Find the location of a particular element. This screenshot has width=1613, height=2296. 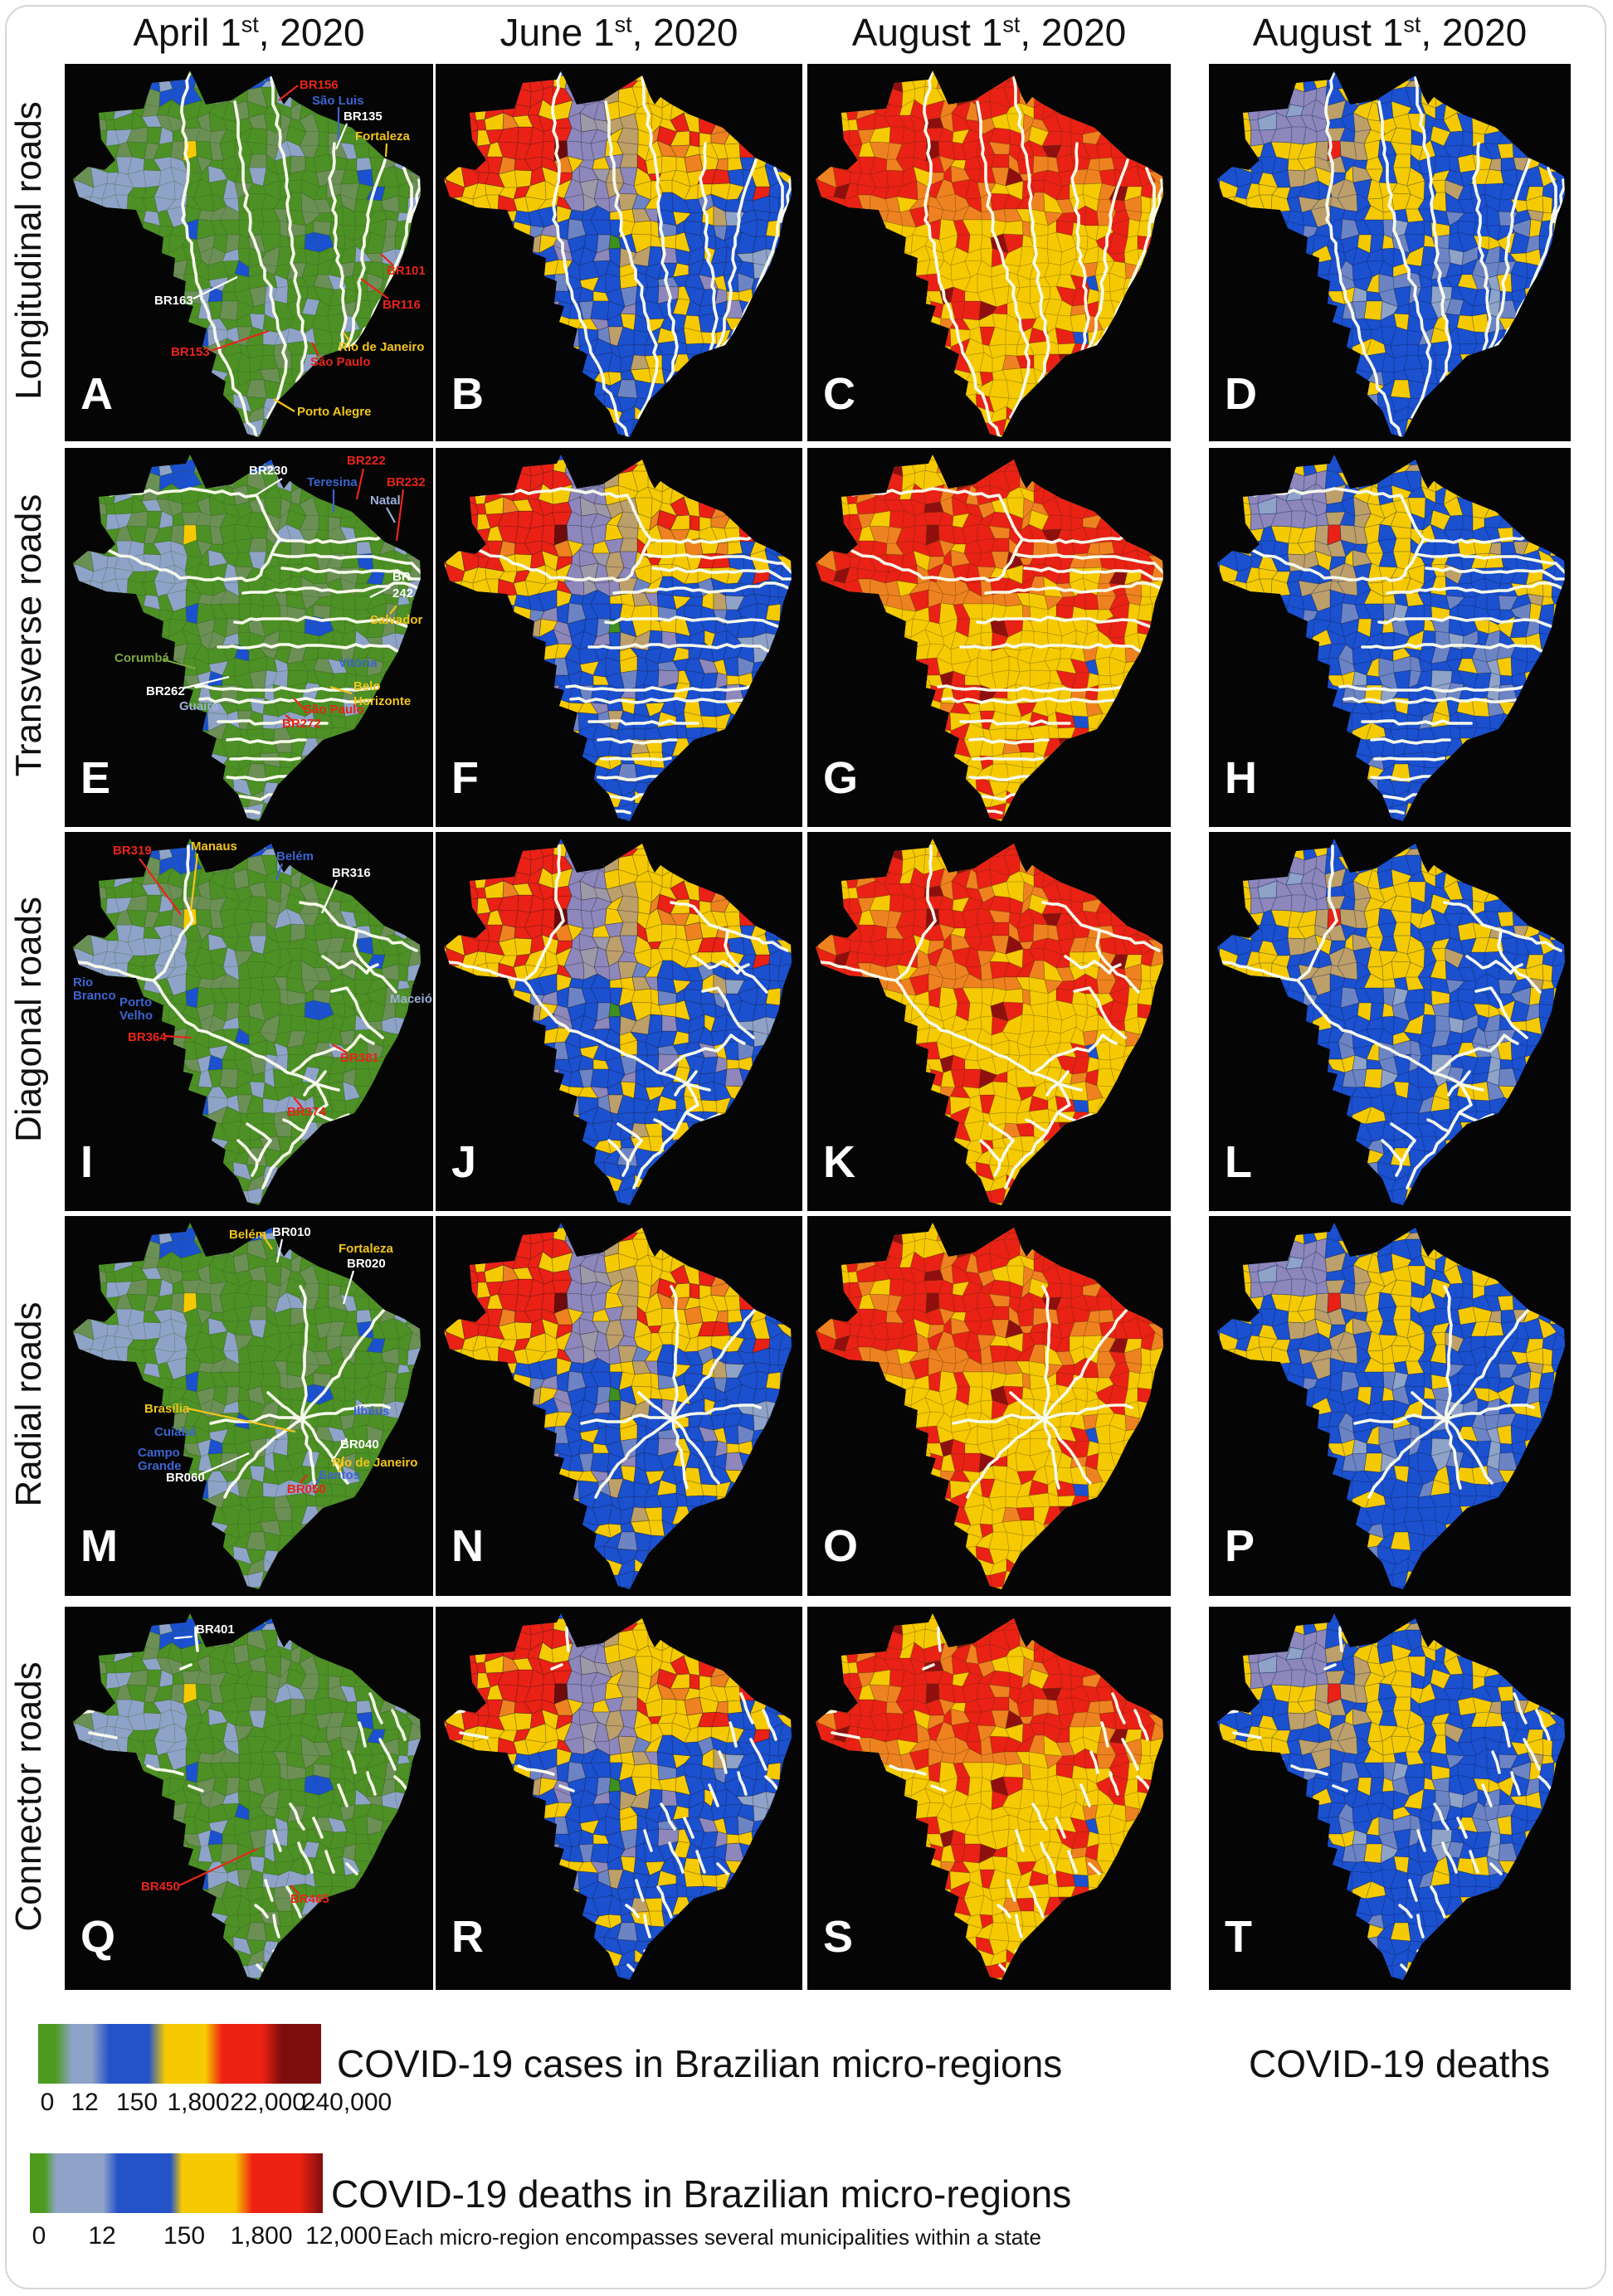

svg-text: B is located at coordinates (467, 394).